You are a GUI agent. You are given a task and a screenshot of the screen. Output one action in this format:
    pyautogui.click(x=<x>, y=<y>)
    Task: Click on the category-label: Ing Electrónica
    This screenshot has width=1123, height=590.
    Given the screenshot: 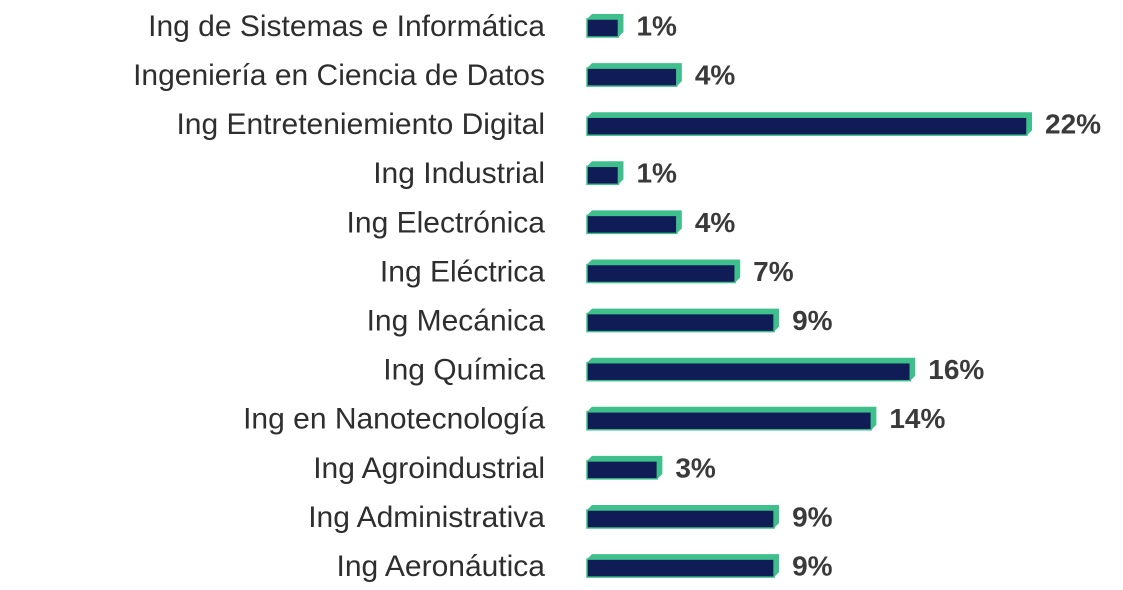 What is the action you would take?
    pyautogui.click(x=446, y=222)
    